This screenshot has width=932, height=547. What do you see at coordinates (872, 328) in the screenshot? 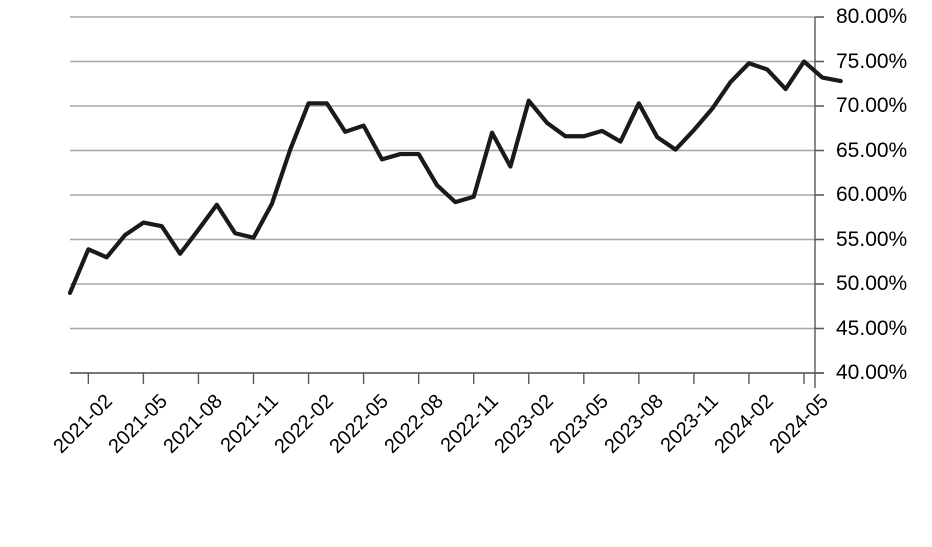
I see `y-axis-tick-label: 45.00%` at bounding box center [872, 328].